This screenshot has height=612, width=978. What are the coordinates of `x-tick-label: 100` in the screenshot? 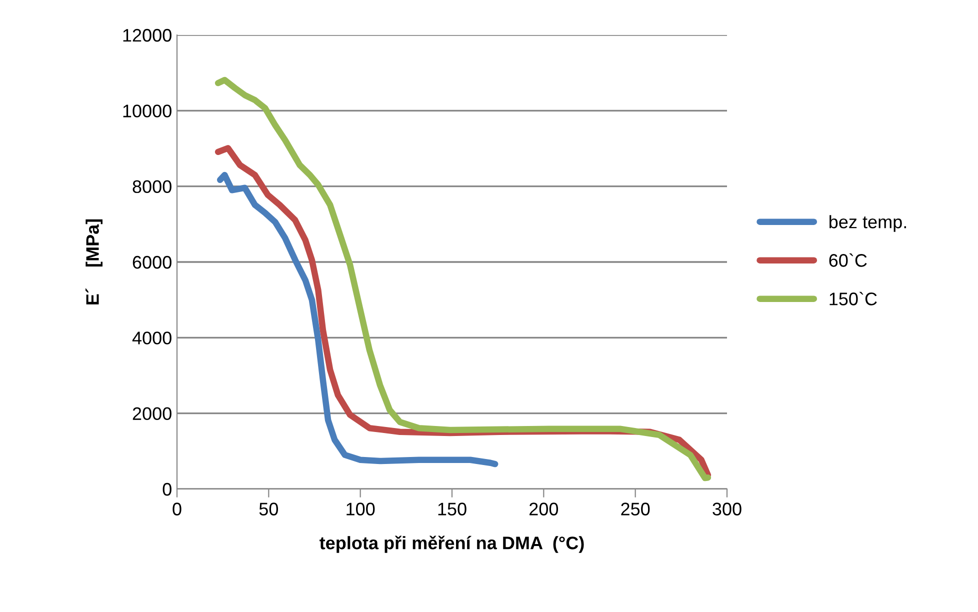 It's located at (360, 509).